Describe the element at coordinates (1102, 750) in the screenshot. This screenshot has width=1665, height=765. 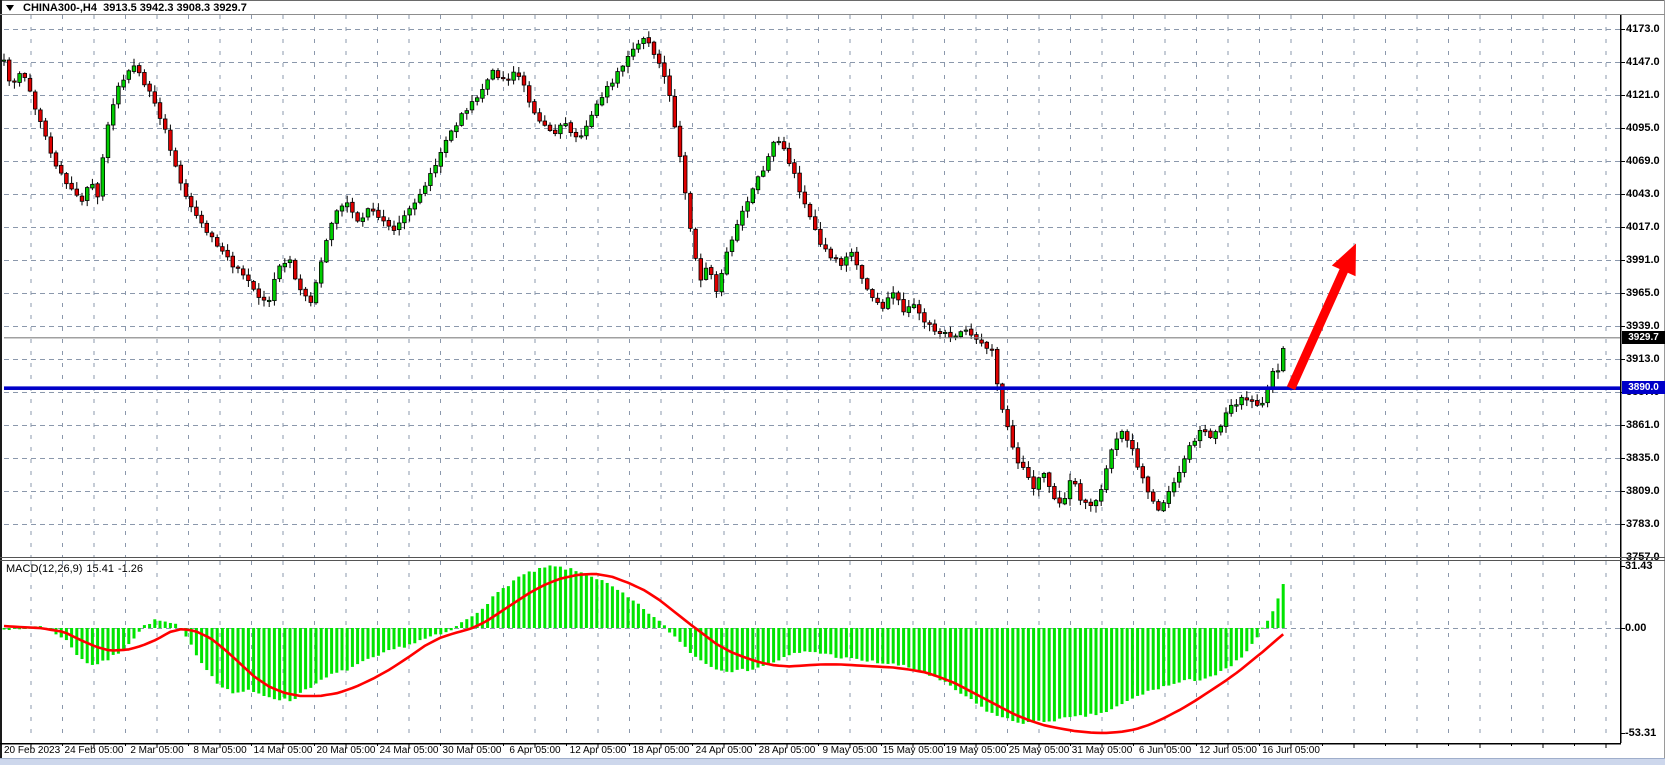
I see `time-tick-label: 31 May 05:00` at that location.